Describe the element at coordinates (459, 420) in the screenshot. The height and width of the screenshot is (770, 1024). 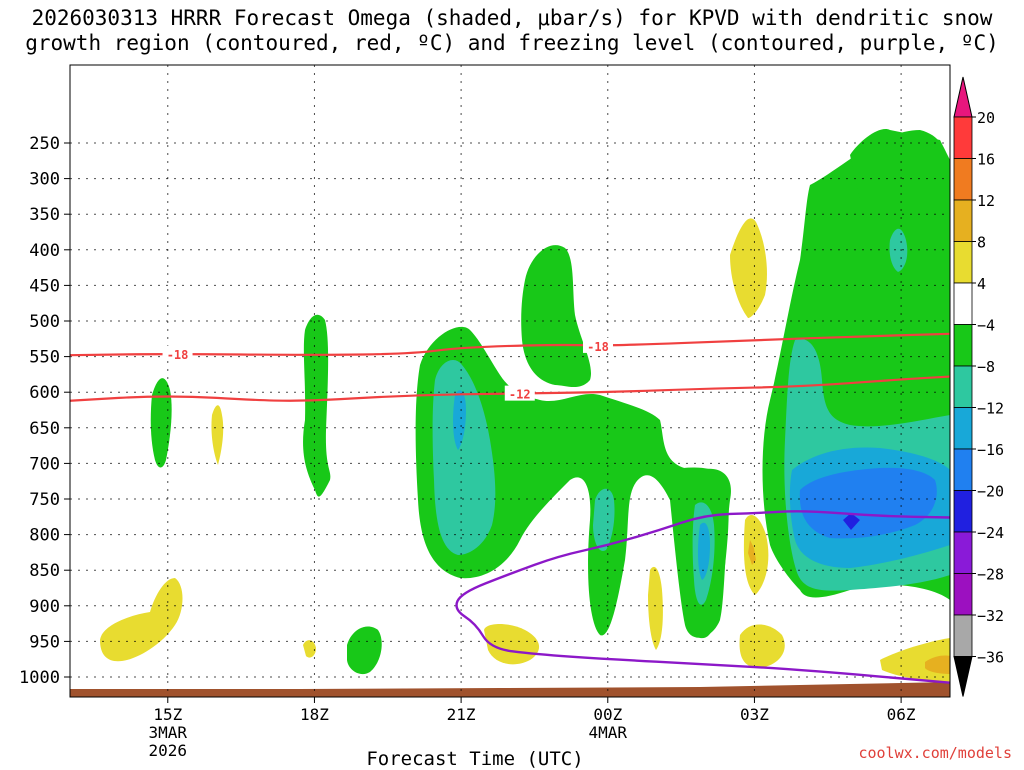
I see `omega-region-cyan-21z` at that location.